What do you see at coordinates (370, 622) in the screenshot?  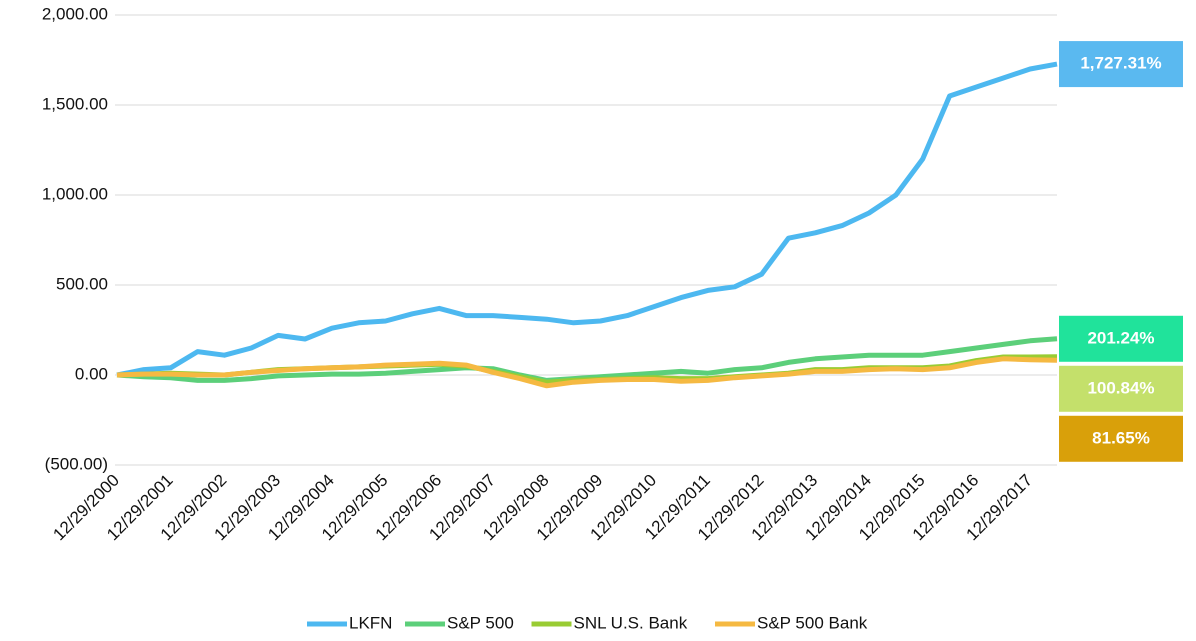 I see `legend-label: LKFN` at bounding box center [370, 622].